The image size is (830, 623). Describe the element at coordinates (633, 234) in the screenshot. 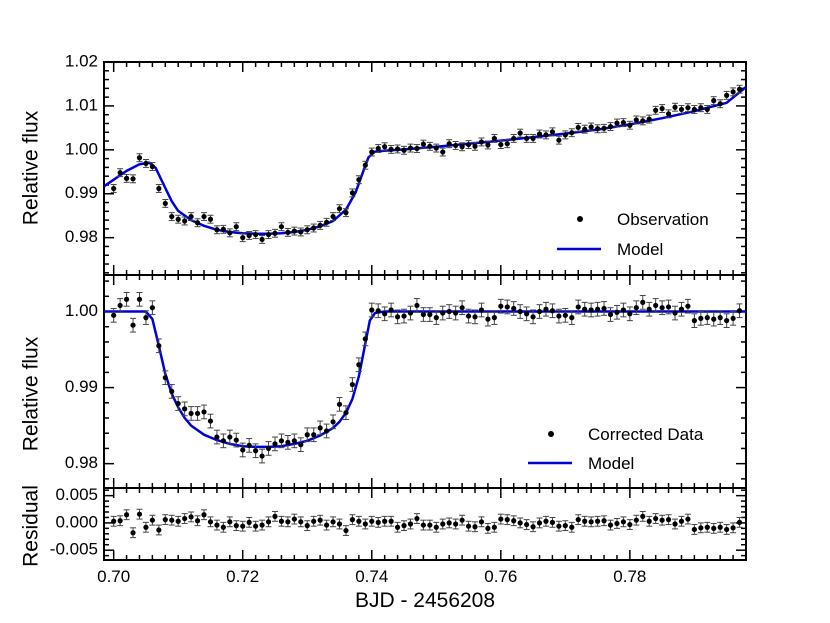

I see `top-legend: Observation Model` at that location.